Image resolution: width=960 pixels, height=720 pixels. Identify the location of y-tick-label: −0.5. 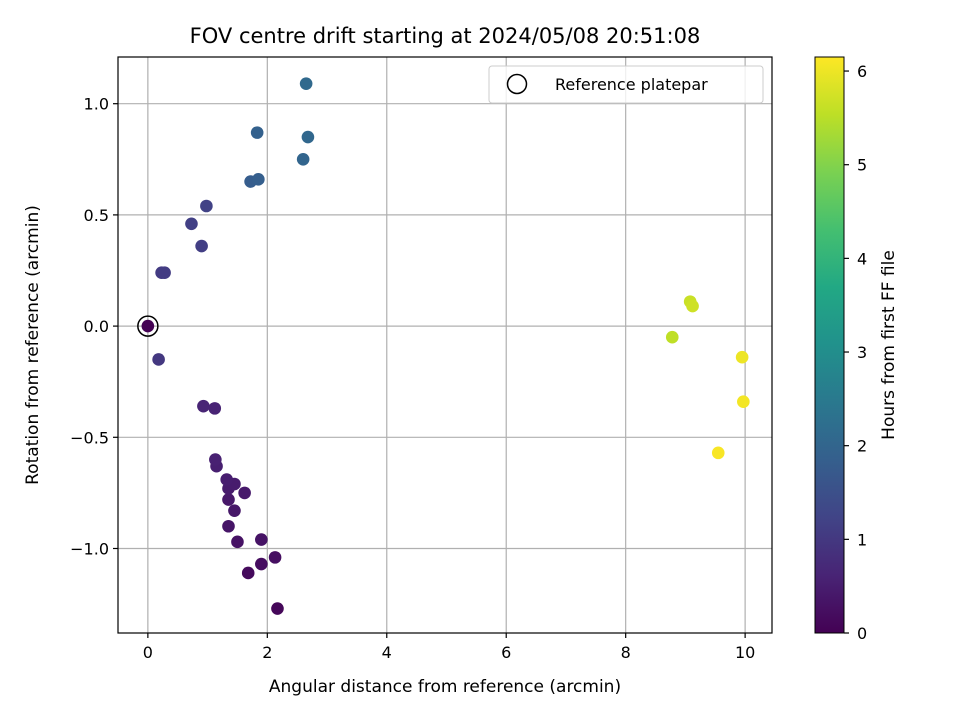
(89, 437).